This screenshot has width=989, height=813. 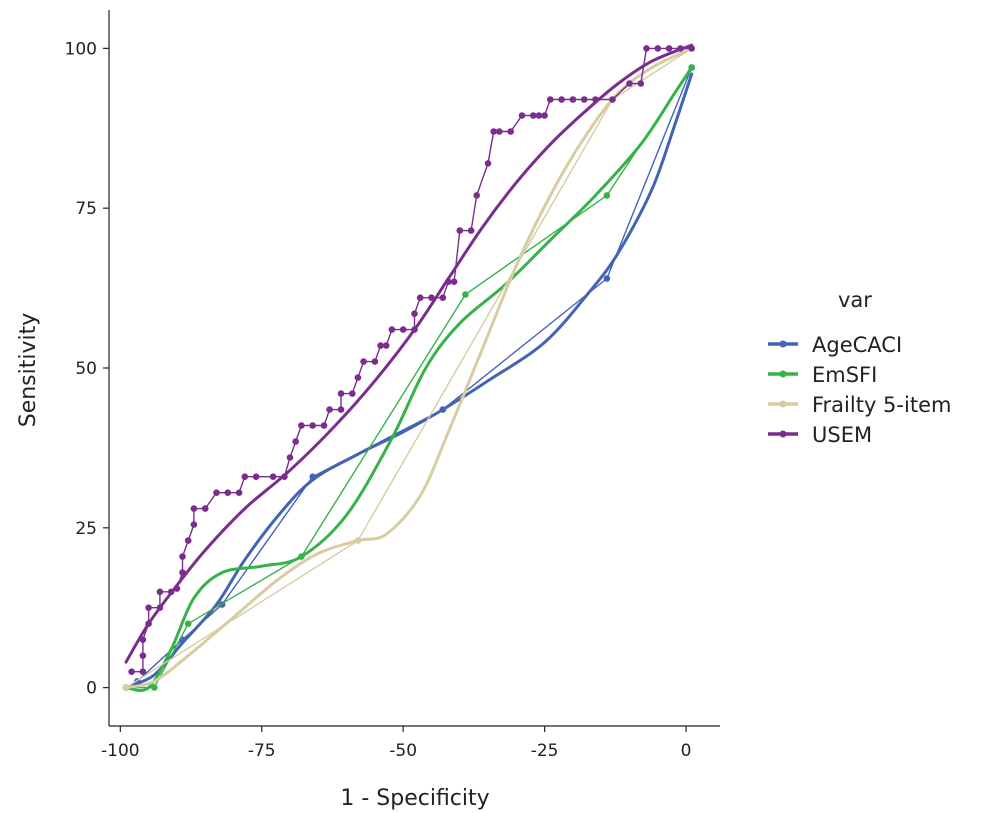 I want to click on x-axis-title: 1 - Specificity, so click(x=414, y=798).